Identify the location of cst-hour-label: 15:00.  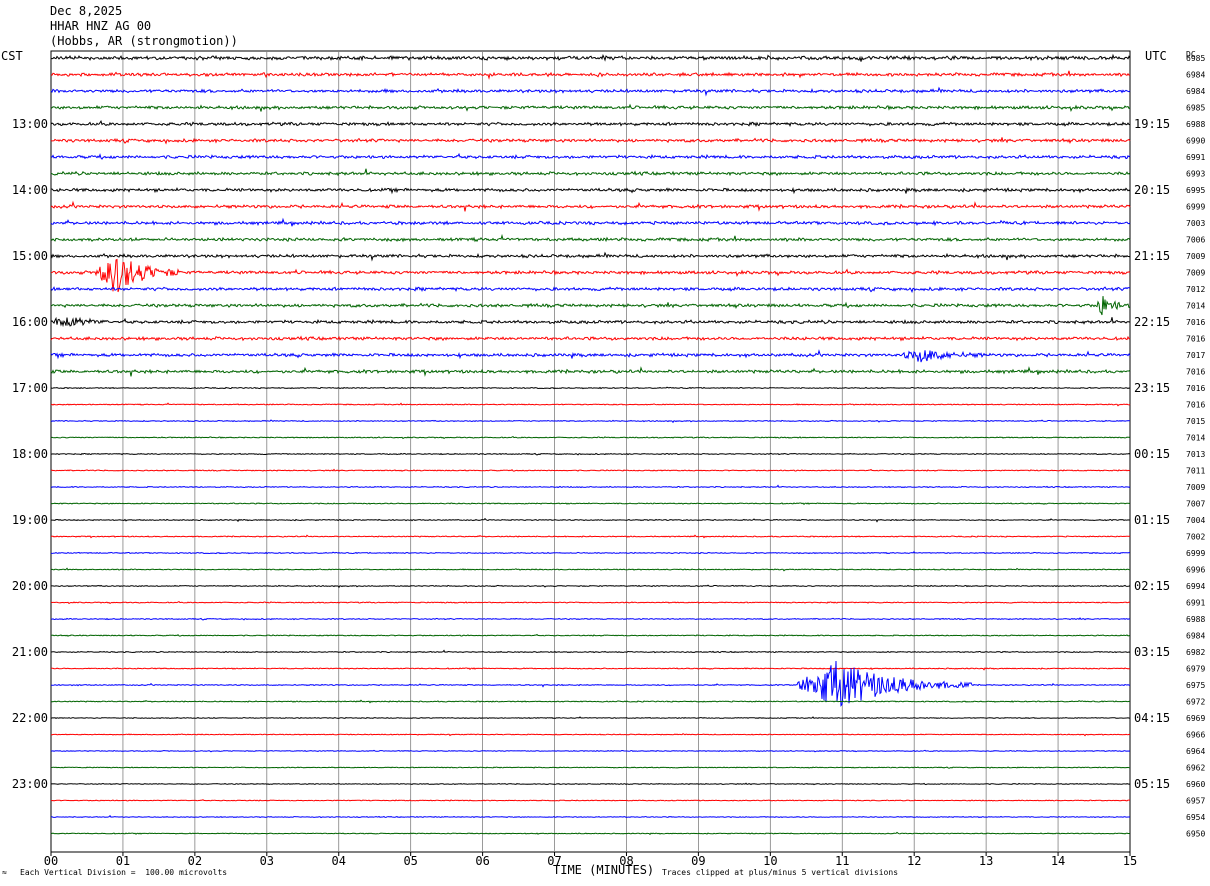
(30, 256).